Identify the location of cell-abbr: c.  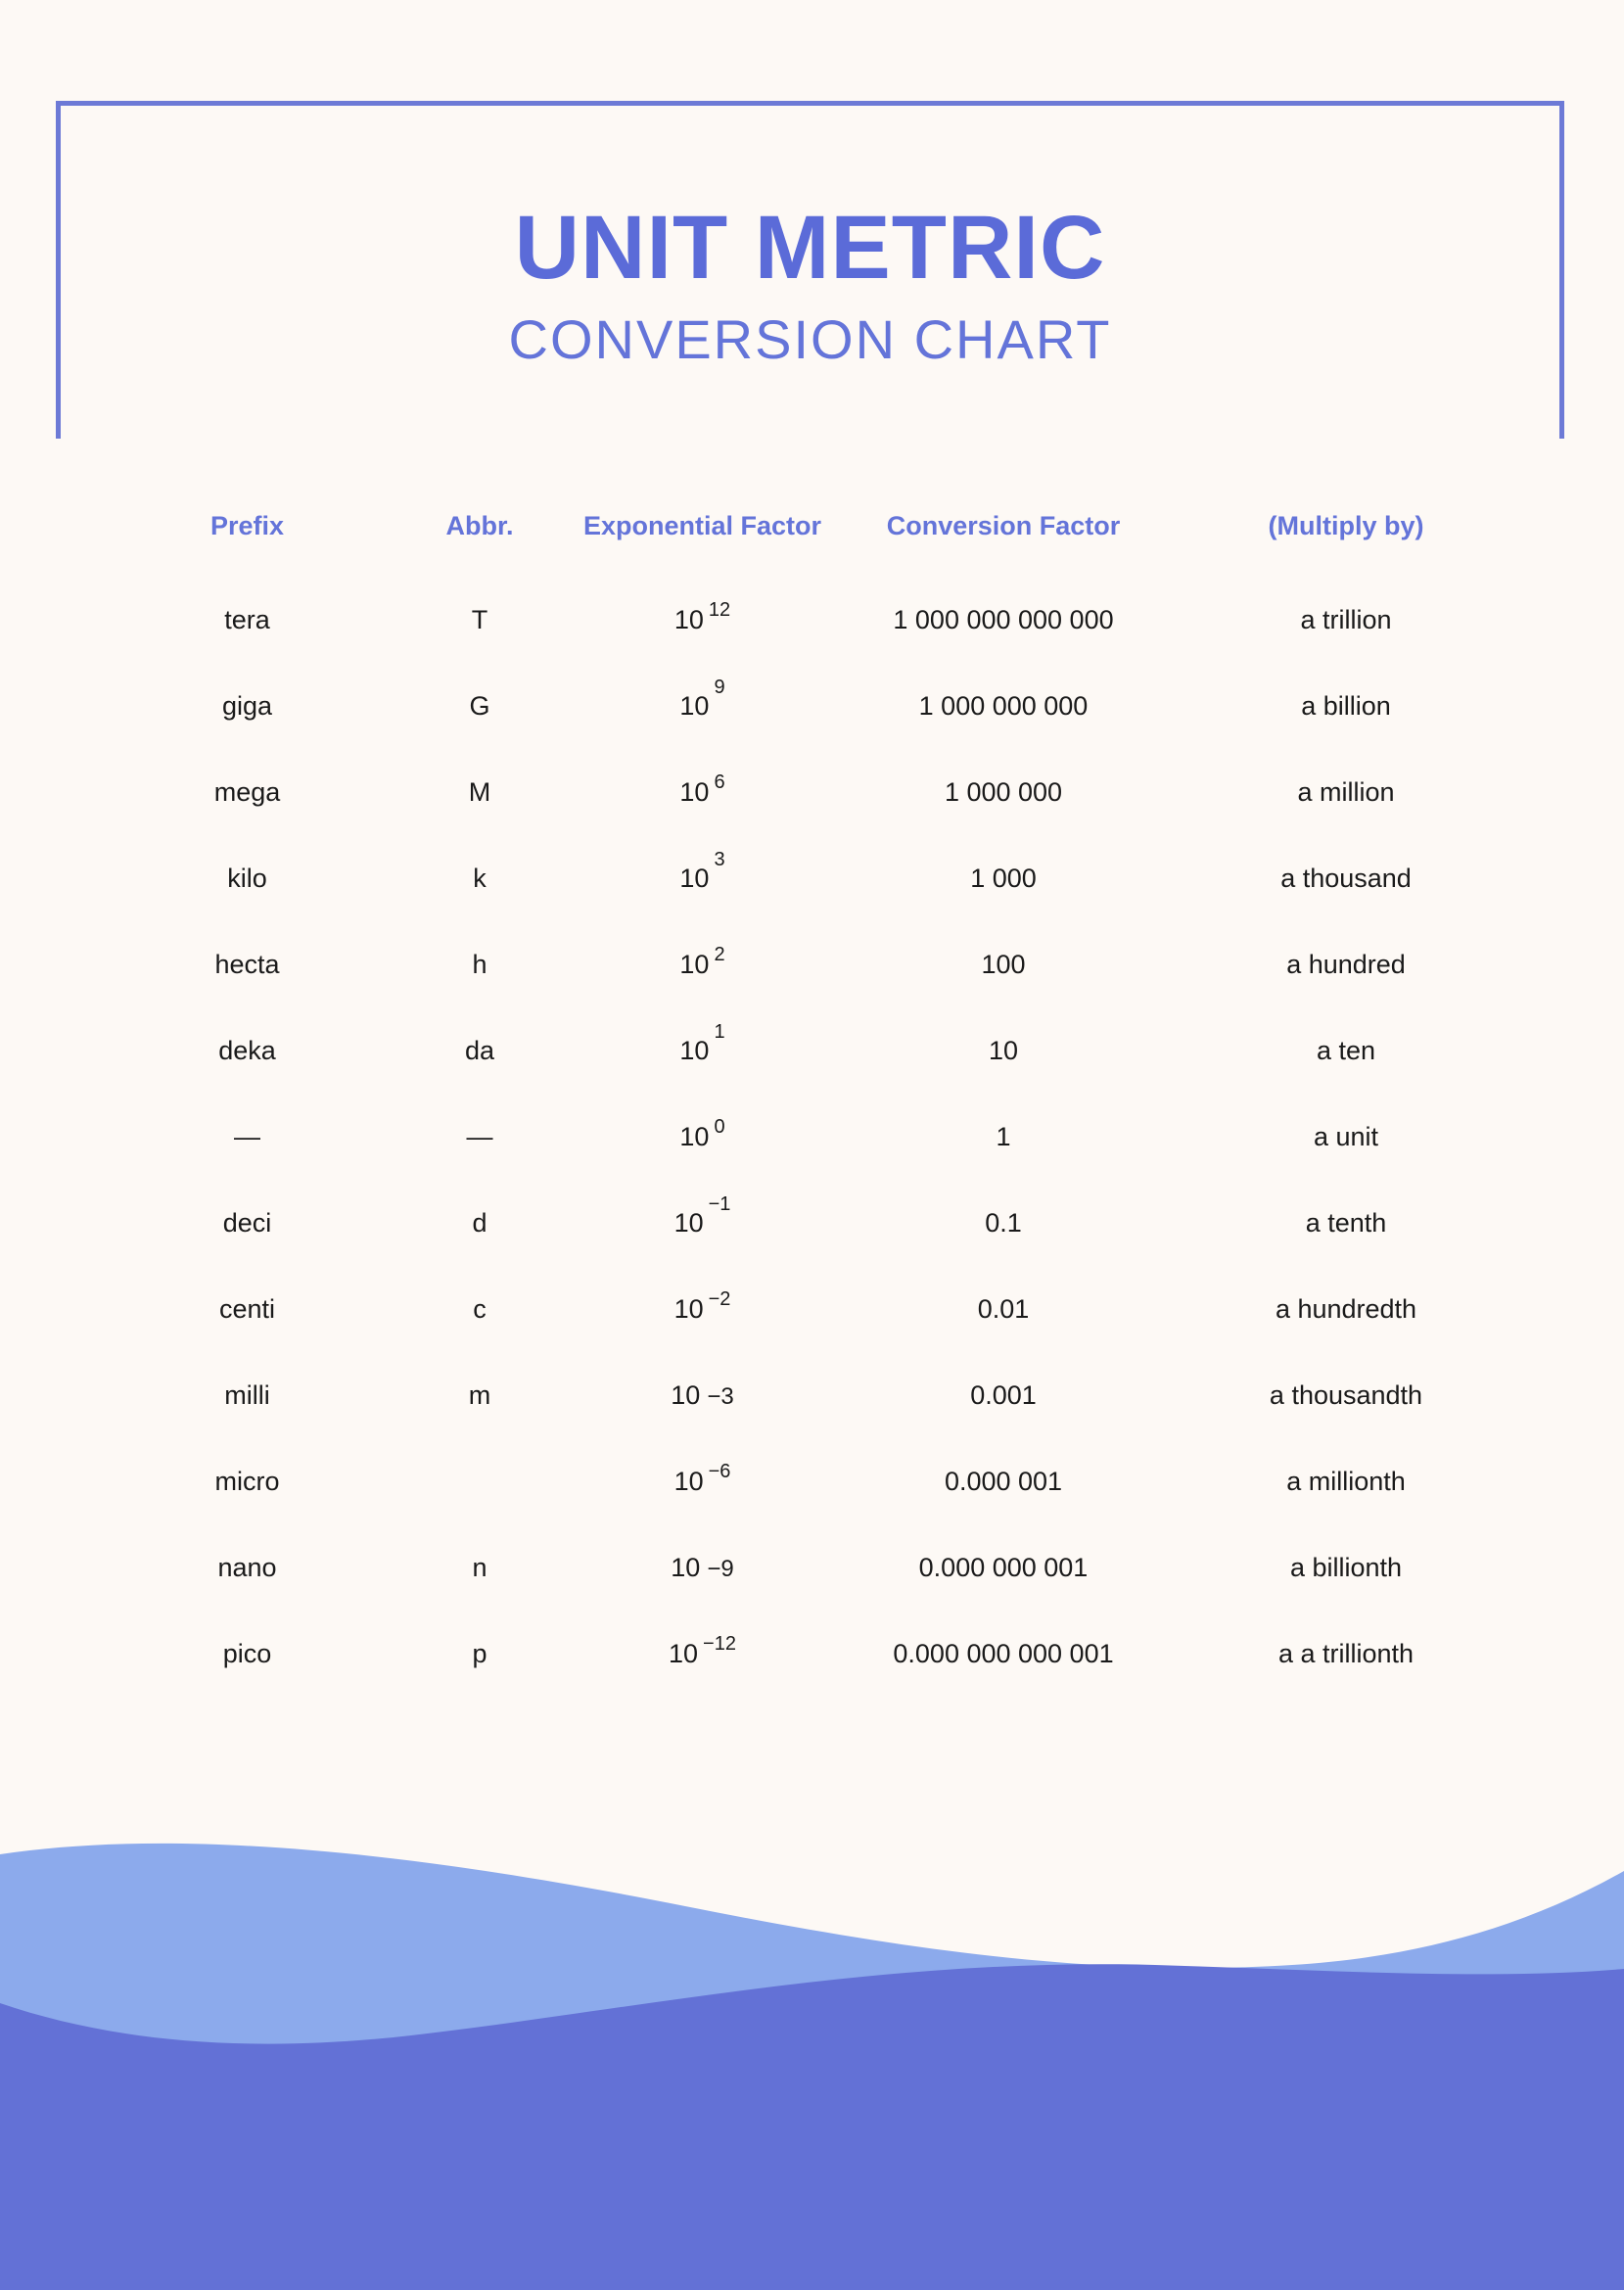
(480, 1309).